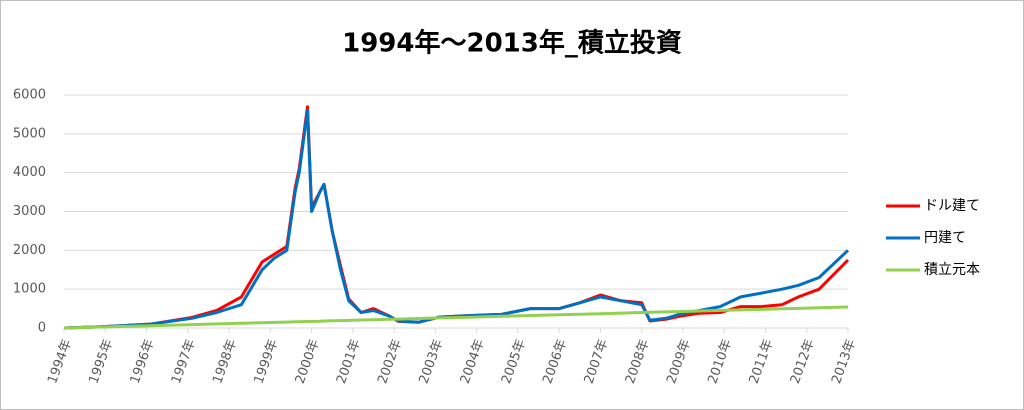 This screenshot has height=410, width=1024. I want to click on y-tick-label: 5000, so click(29, 133).